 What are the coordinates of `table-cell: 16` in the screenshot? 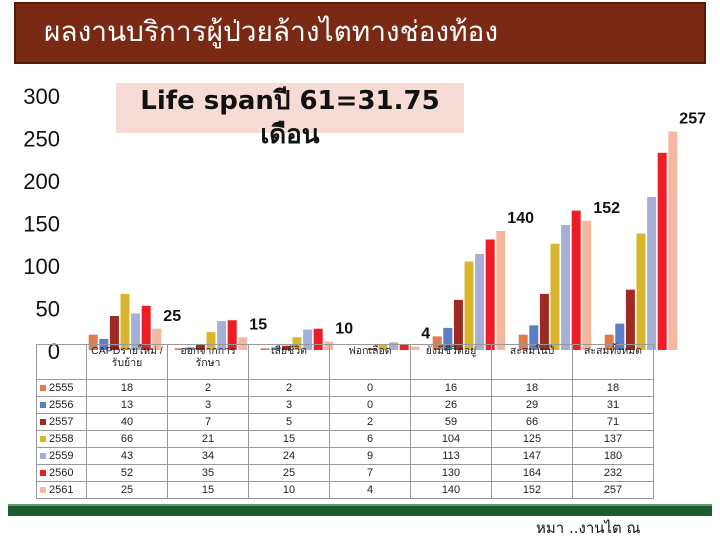 It's located at (451, 388).